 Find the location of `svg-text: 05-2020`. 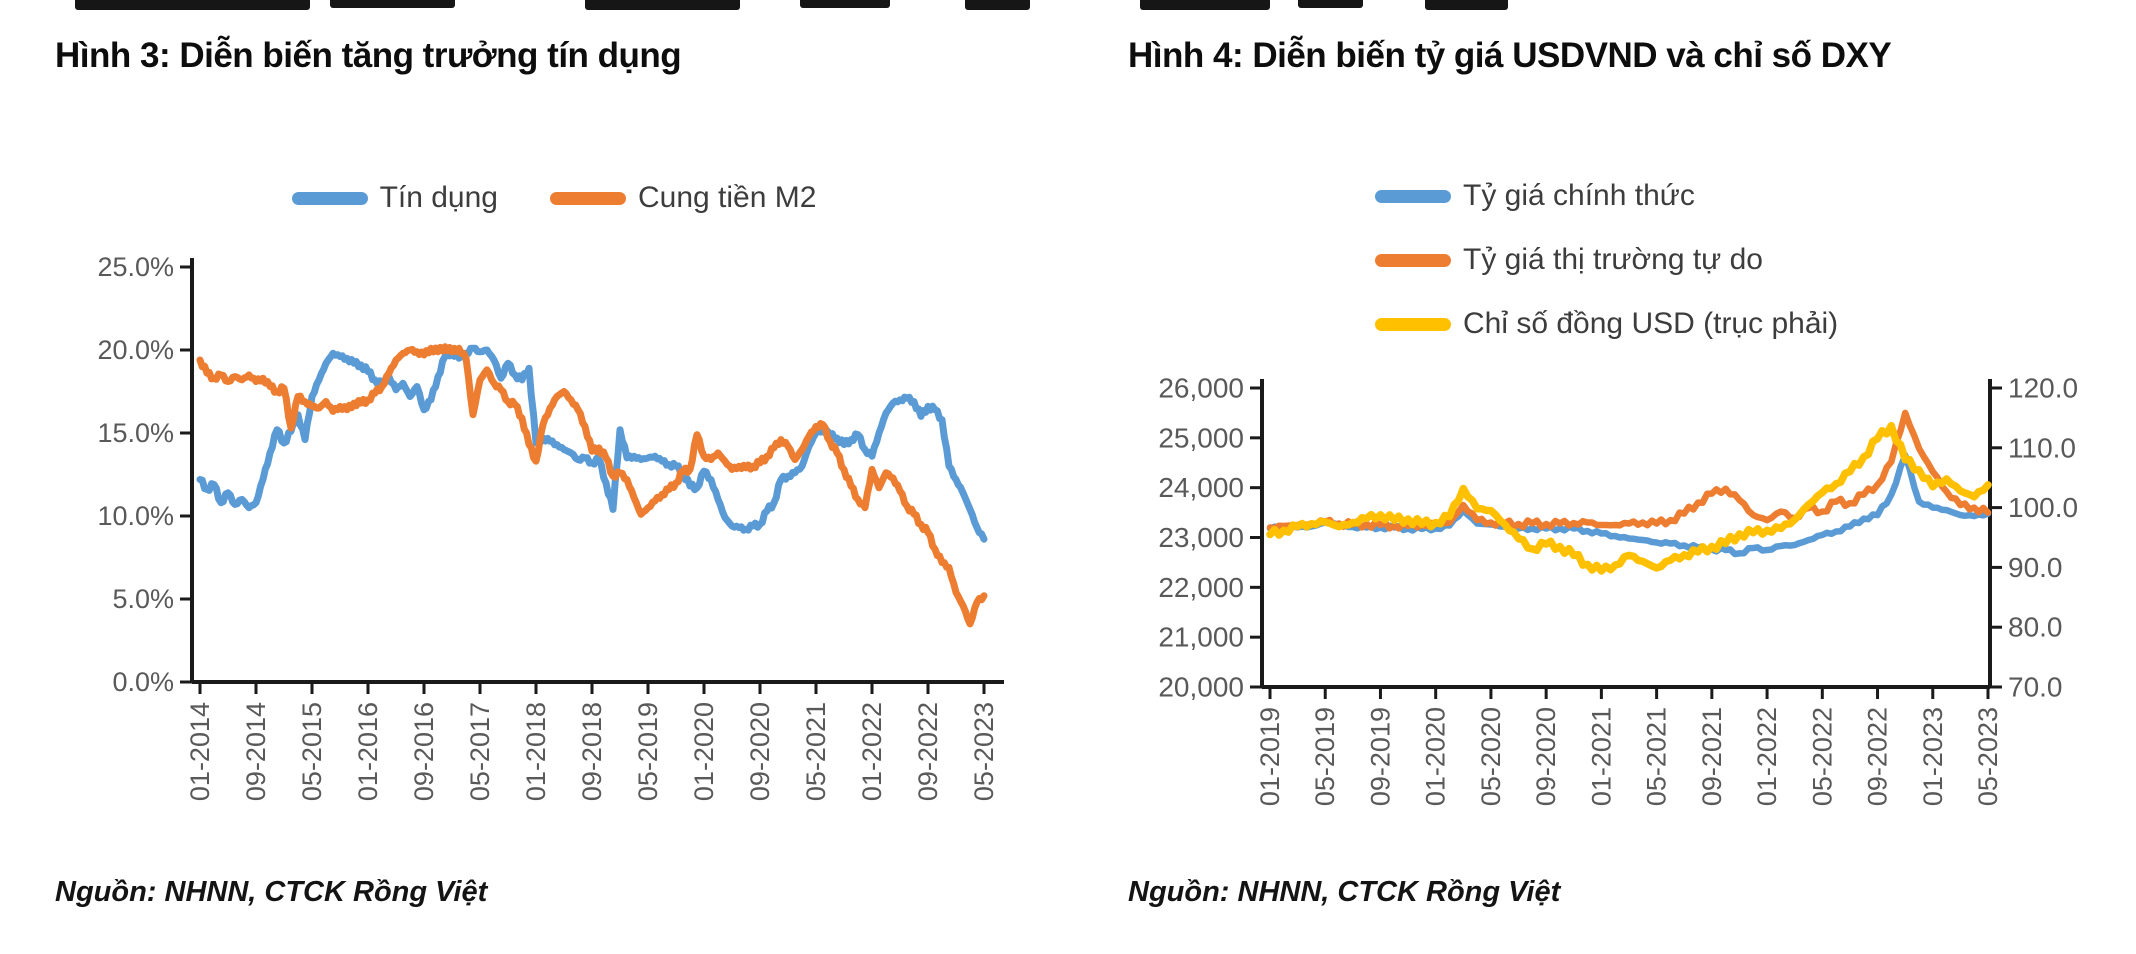

svg-text: 05-2020 is located at coordinates (1491, 756).